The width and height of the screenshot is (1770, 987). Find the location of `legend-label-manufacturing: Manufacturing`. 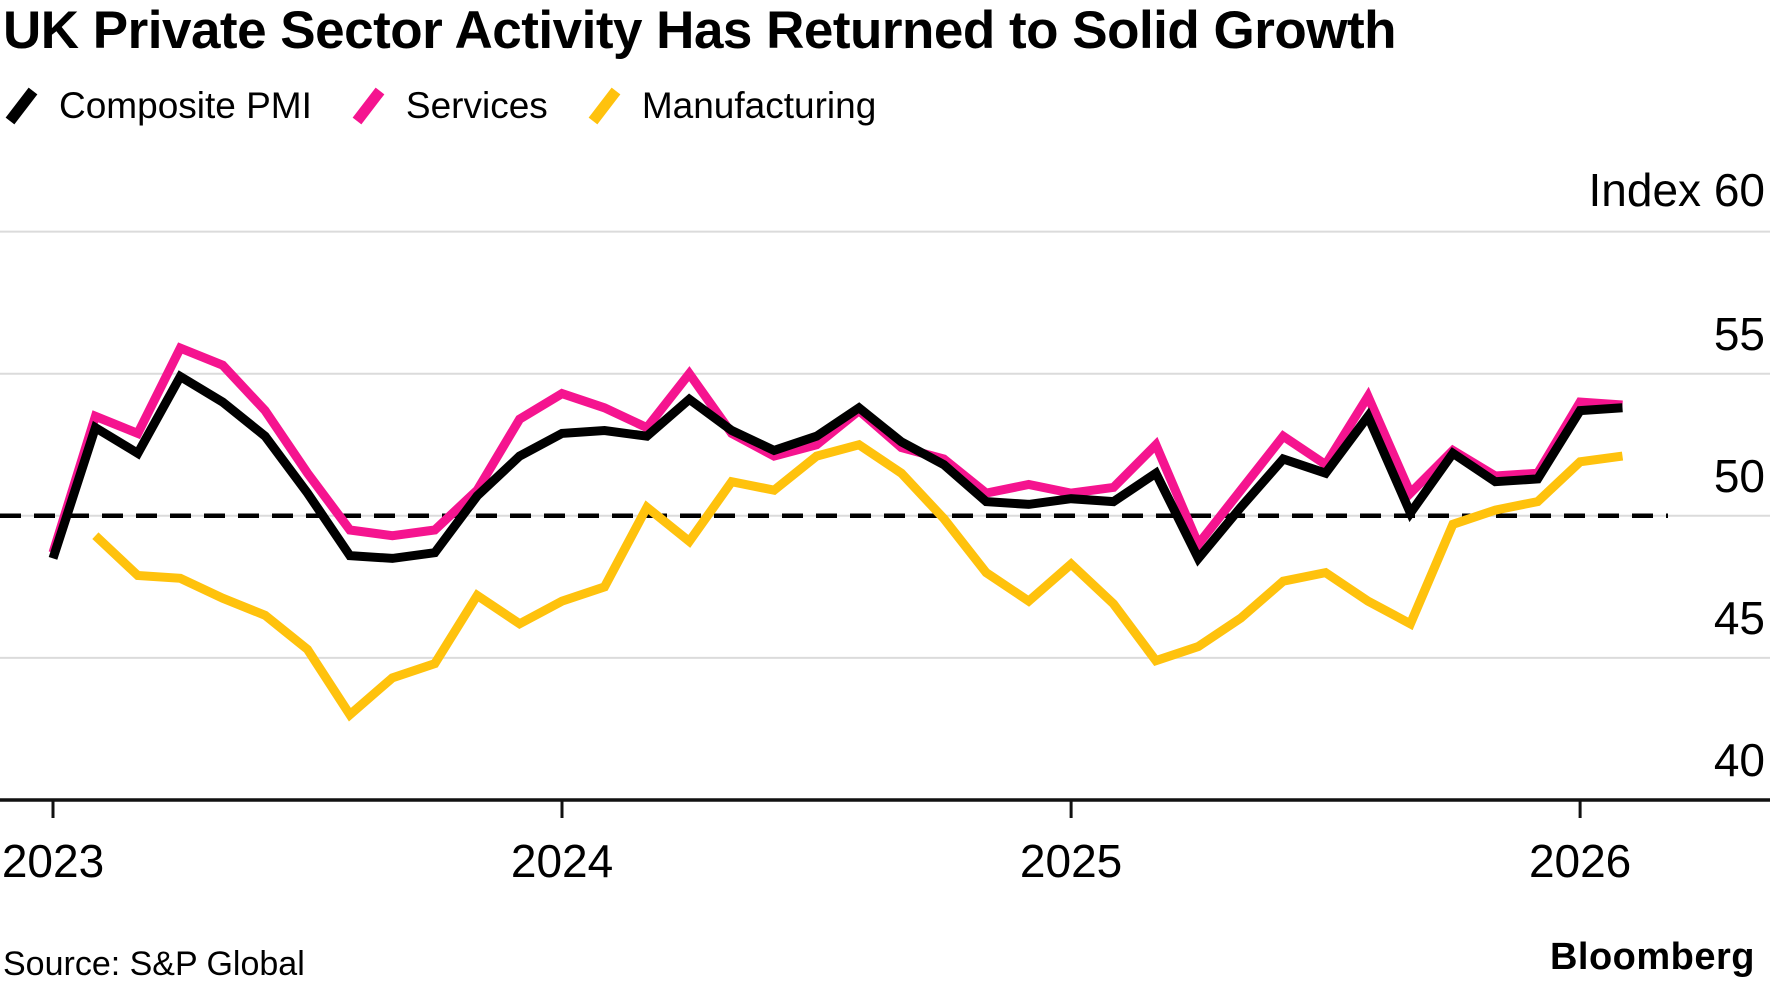

legend-label-manufacturing: Manufacturing is located at coordinates (759, 105).